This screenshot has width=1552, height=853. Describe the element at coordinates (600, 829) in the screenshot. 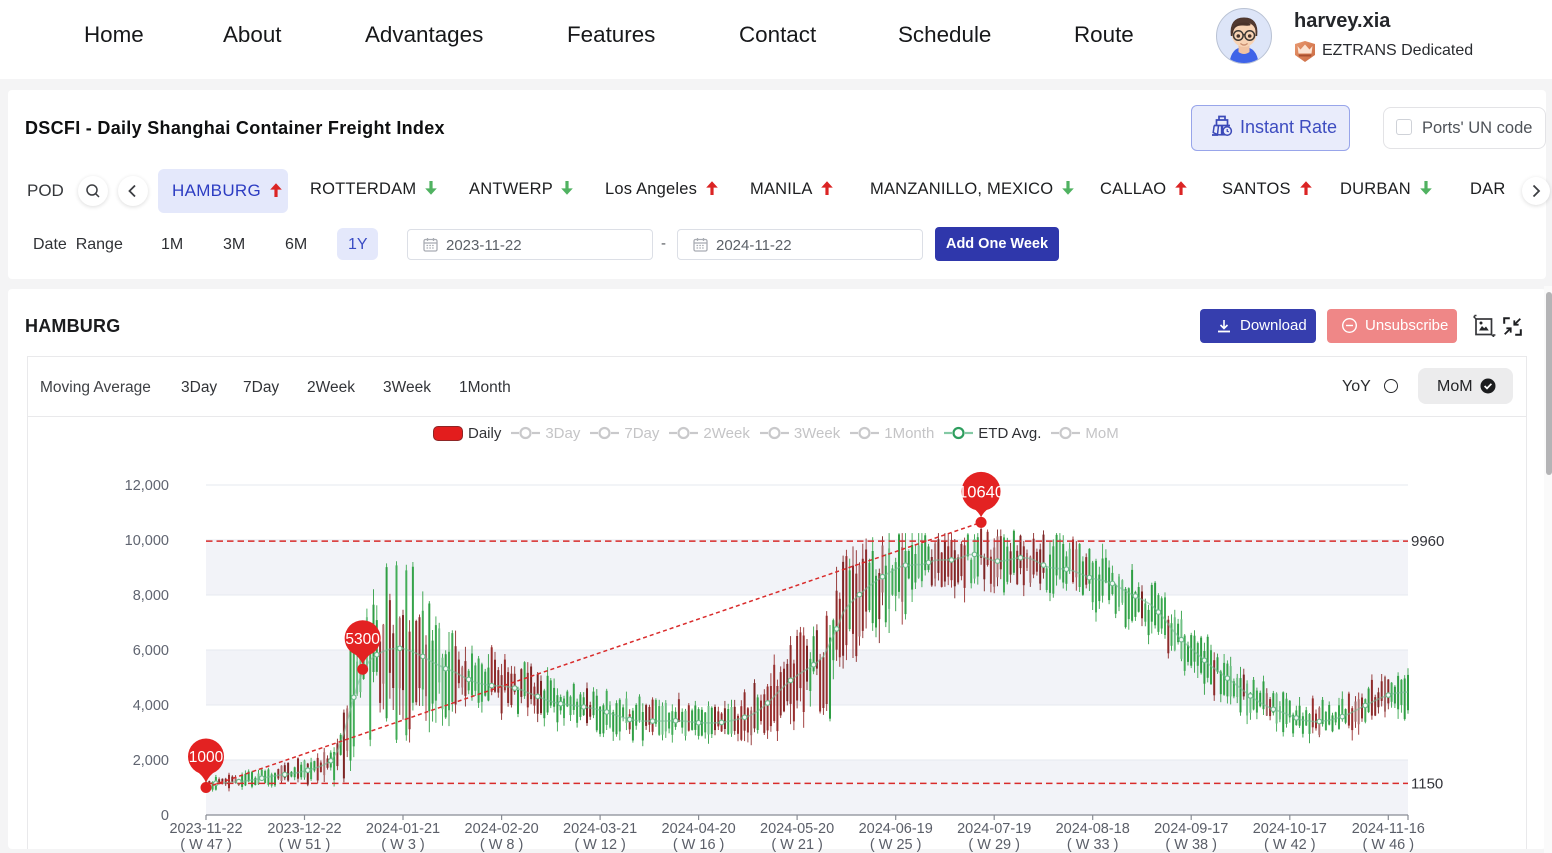

I see `svg-text: 2024-03-21` at that location.